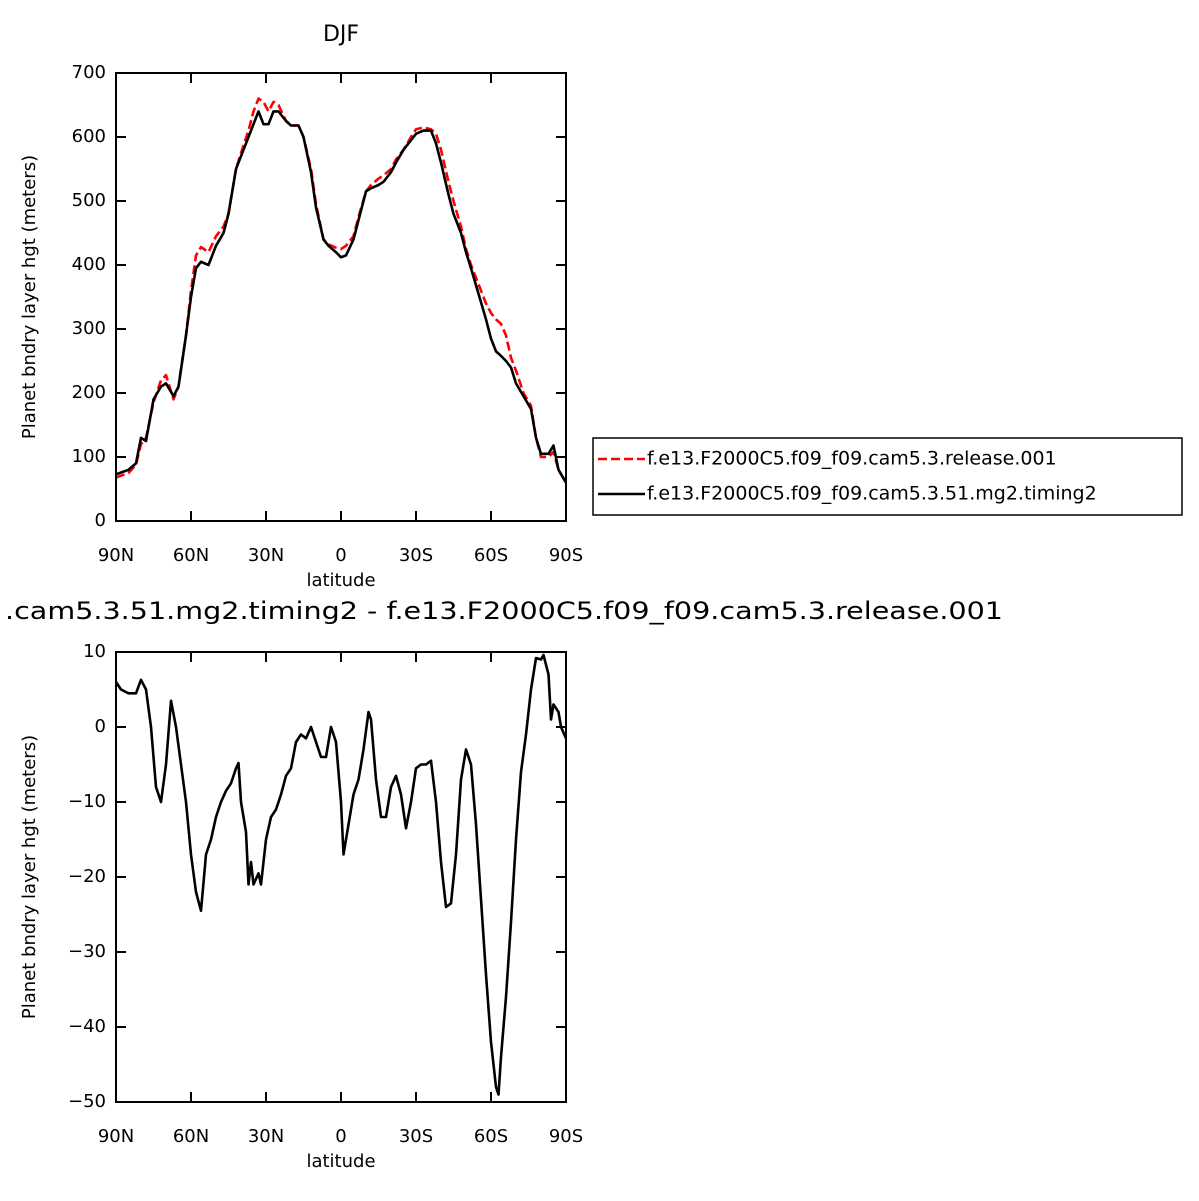  Describe the element at coordinates (89, 328) in the screenshot. I see `y-tick-label: 300` at that location.